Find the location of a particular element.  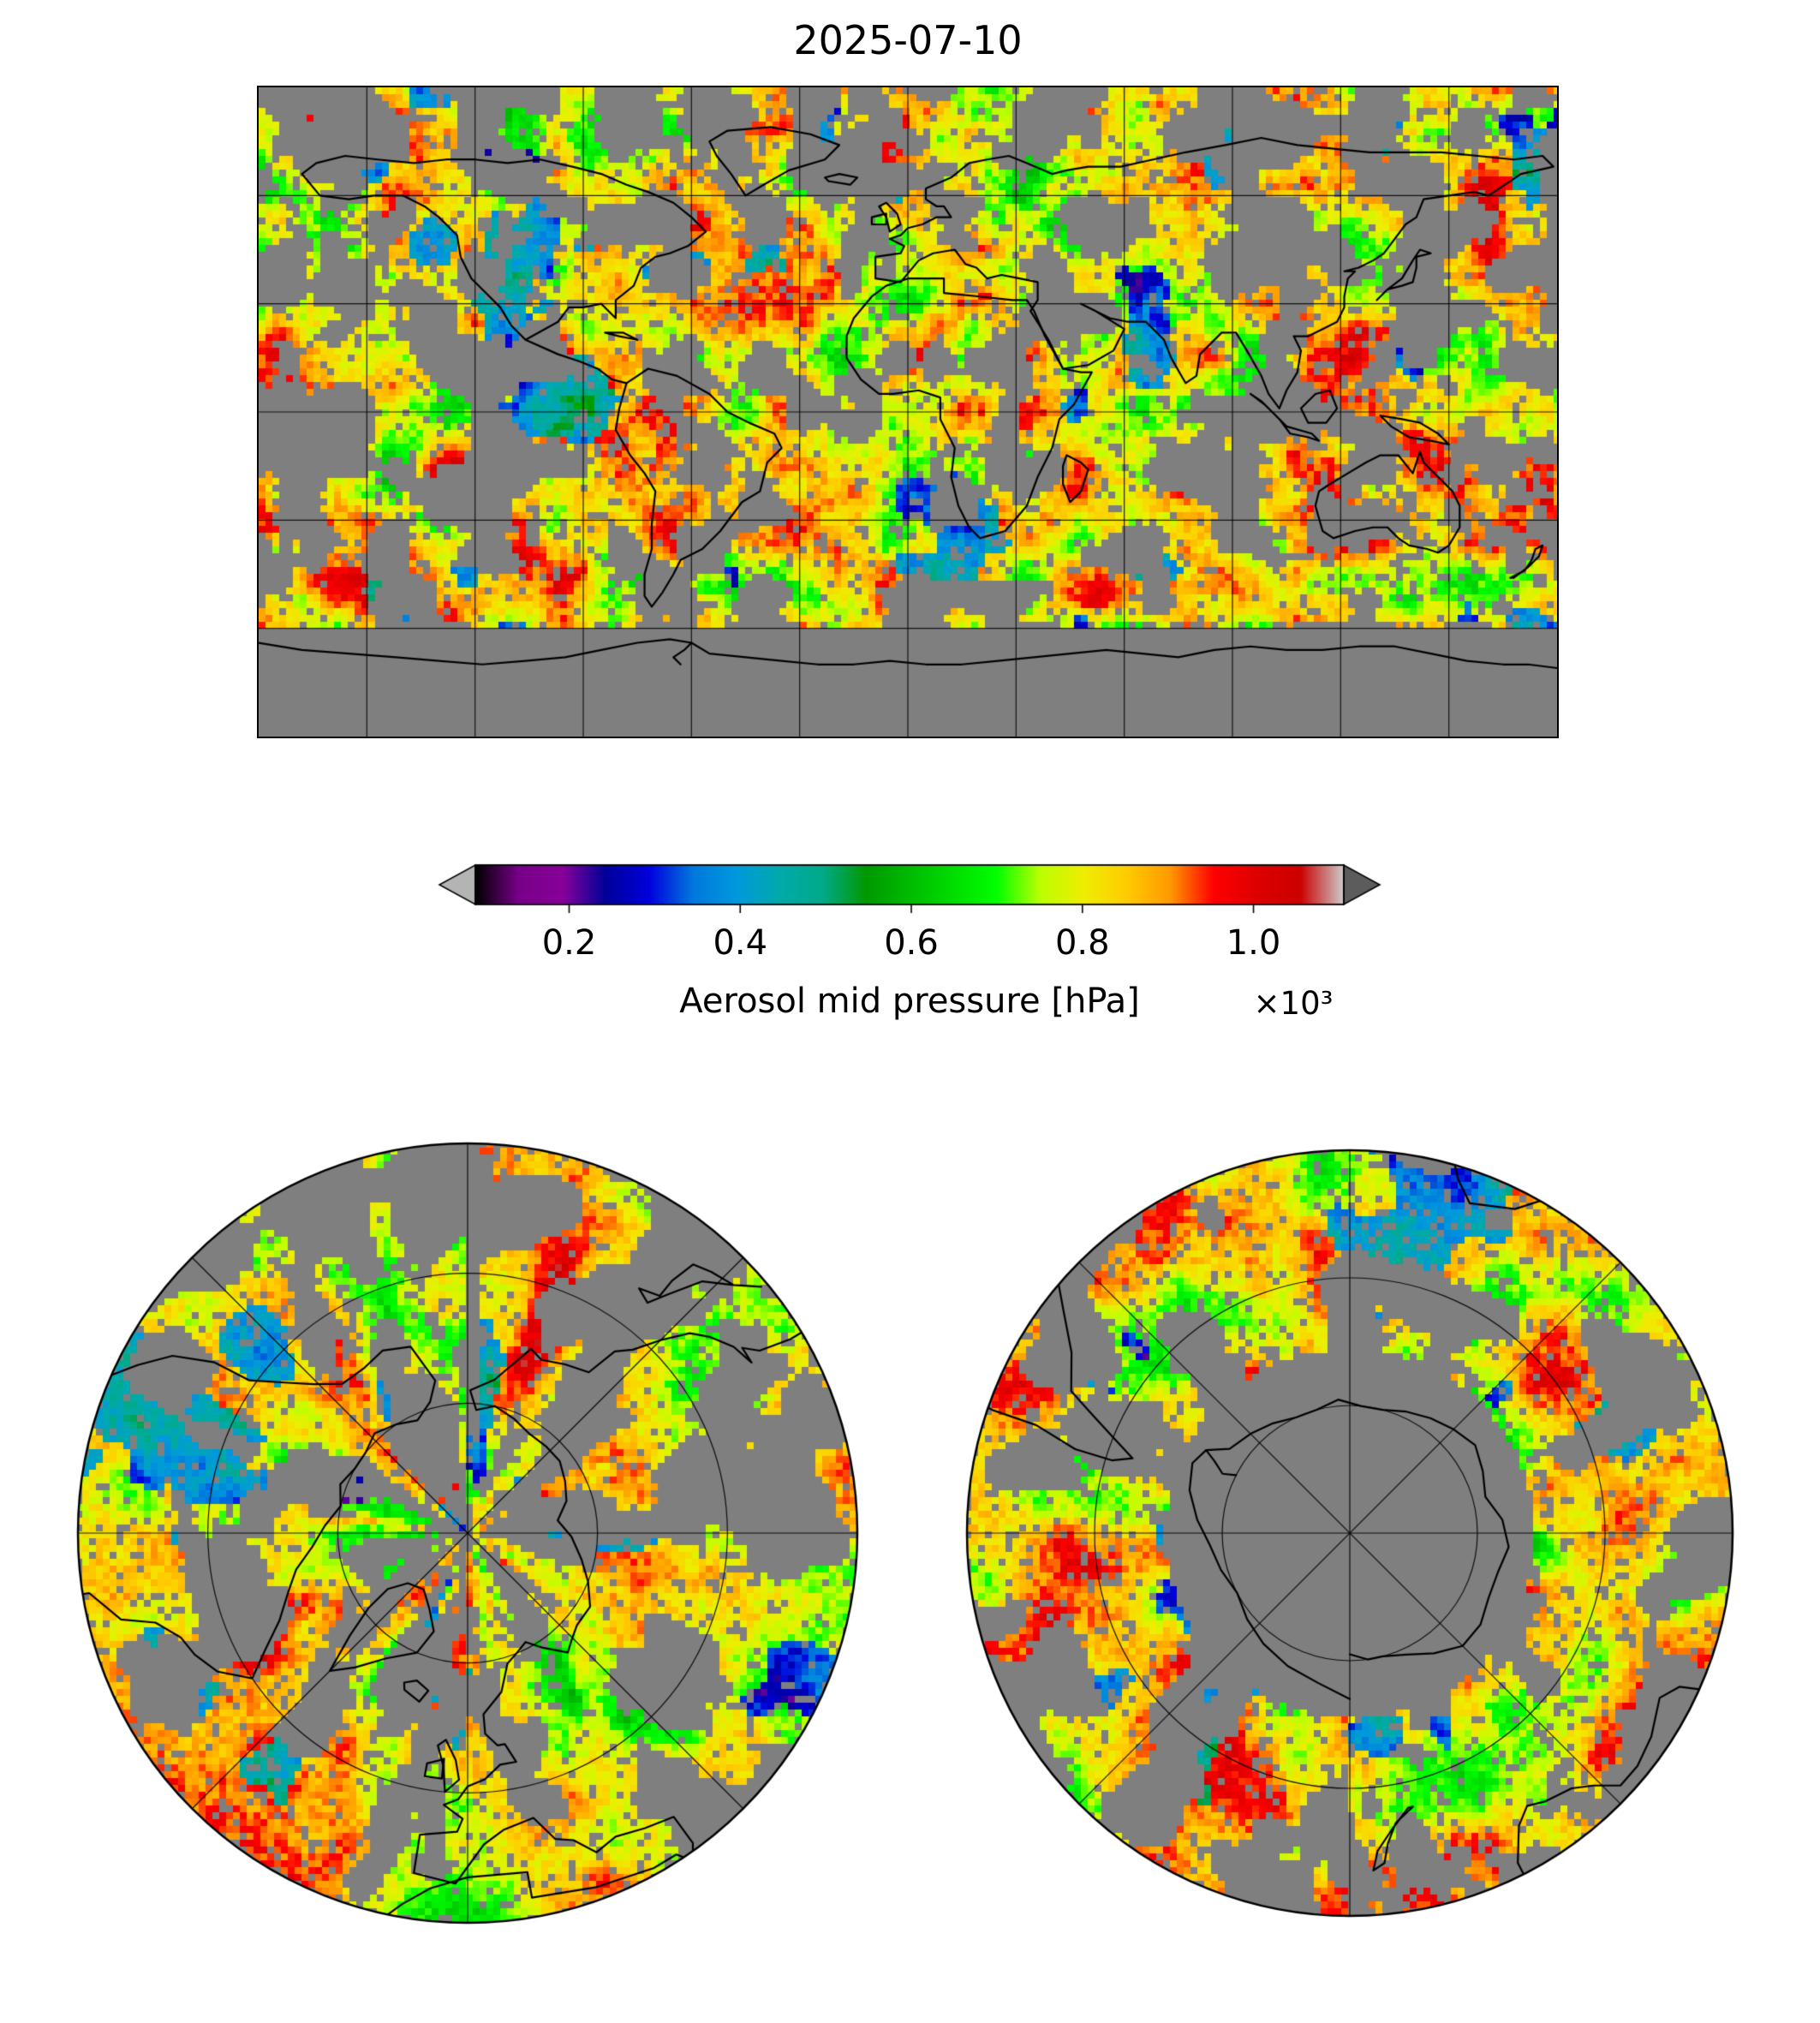

colorbar-tick-label: 0.8 is located at coordinates (1082, 943).